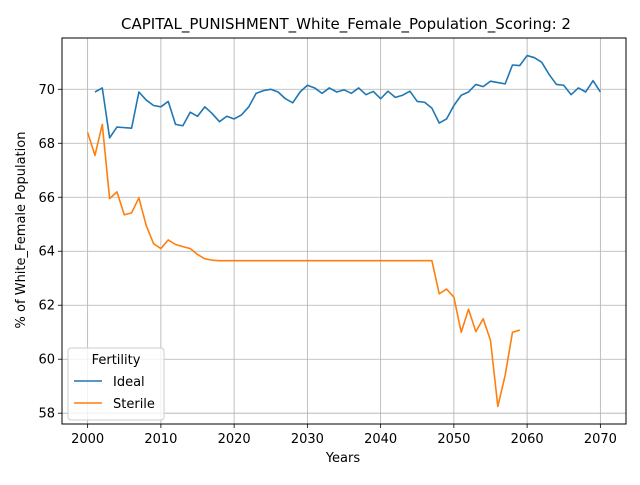 The height and width of the screenshot is (485, 640). I want to click on x-tick-label: 2070, so click(600, 439).